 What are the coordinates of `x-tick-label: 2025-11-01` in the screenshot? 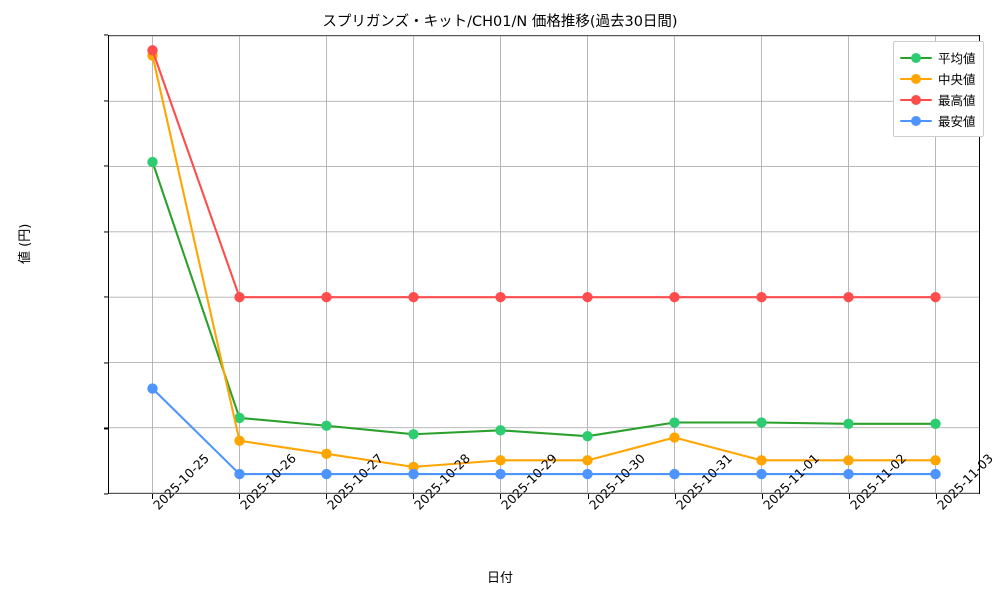 It's located at (791, 482).